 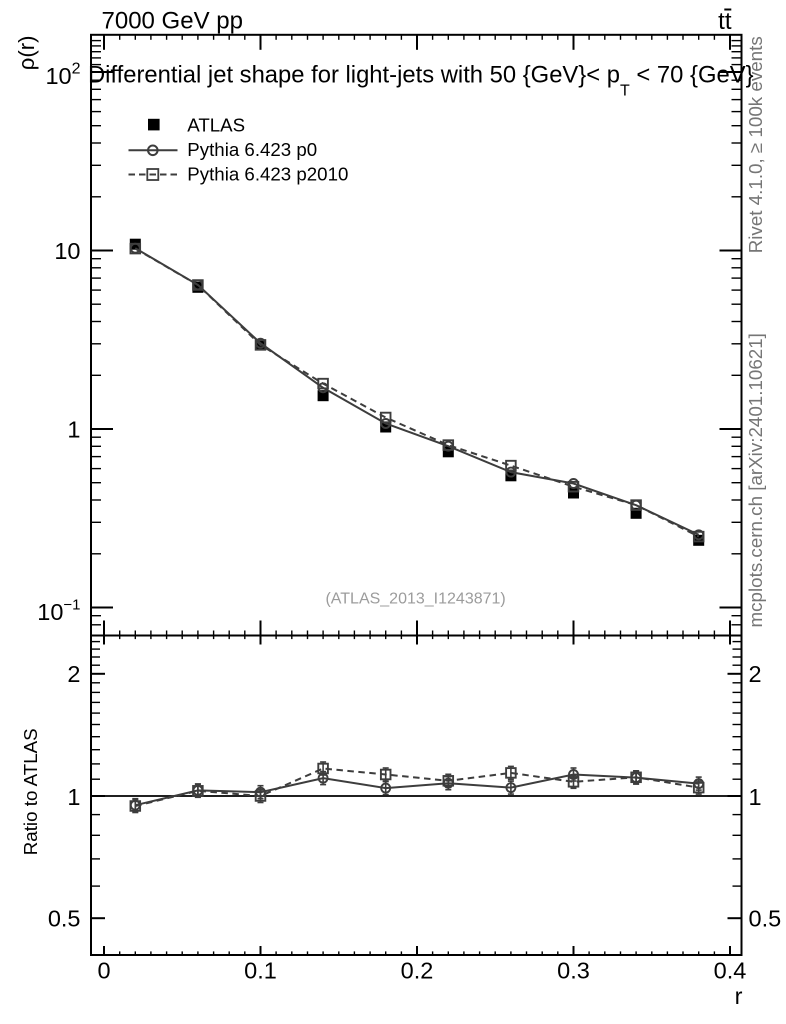 What do you see at coordinates (216, 125) in the screenshot?
I see `svg-text: ATLAS` at bounding box center [216, 125].